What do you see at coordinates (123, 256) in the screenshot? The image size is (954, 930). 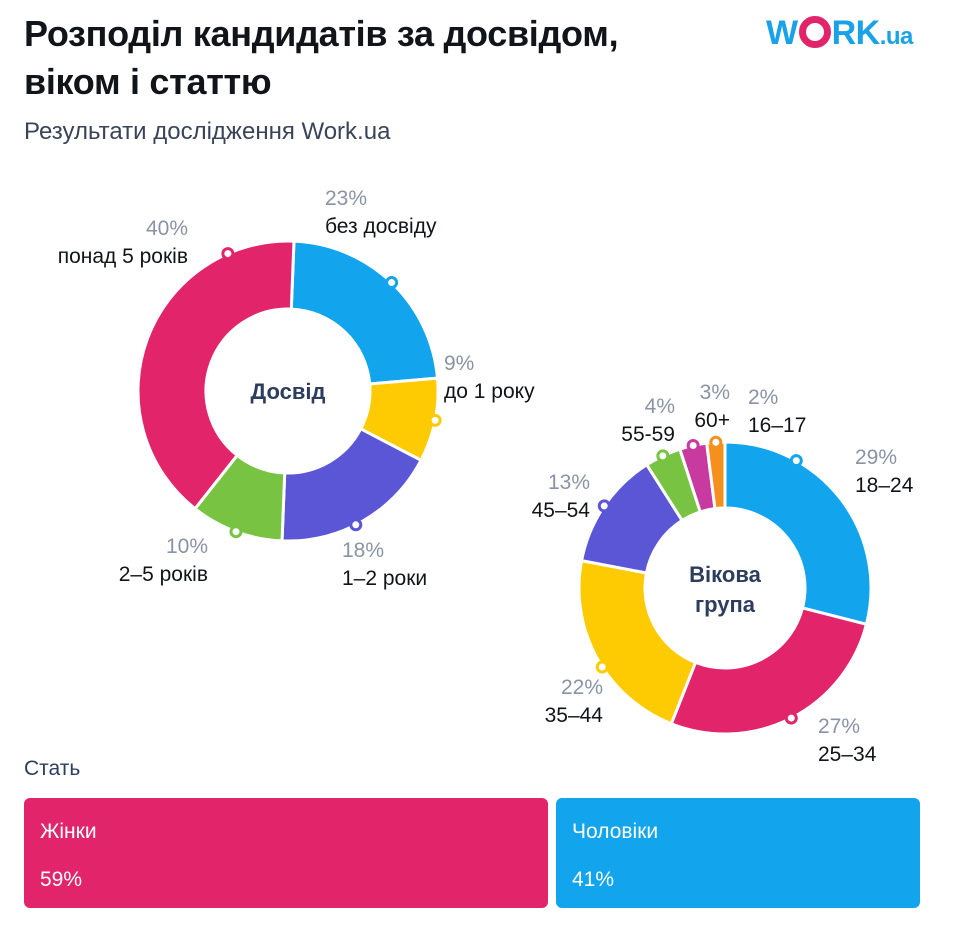 I see `slice-category-label: понад 5 років` at bounding box center [123, 256].